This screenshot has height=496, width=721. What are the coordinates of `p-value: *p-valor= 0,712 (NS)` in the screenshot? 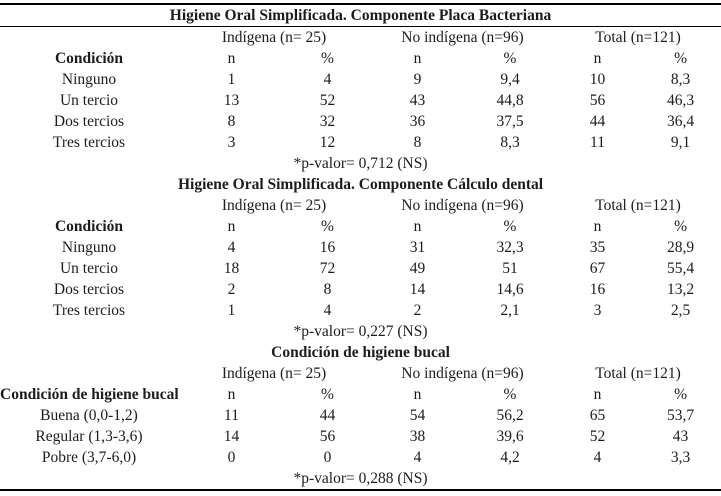 It's located at (360, 163).